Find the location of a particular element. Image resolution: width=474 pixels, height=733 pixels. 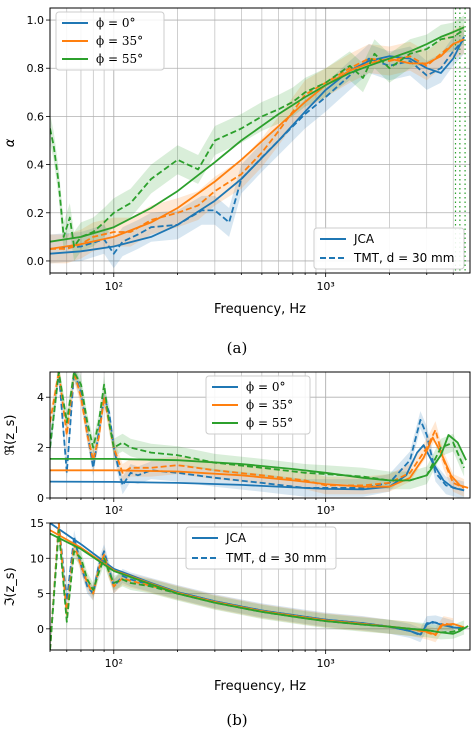

legend-b-phi55-label: ϕ = 55° is located at coordinates (269, 423).